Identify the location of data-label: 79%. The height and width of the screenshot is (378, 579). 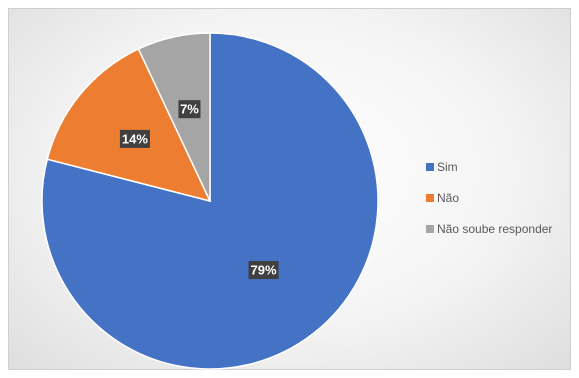
(264, 270).